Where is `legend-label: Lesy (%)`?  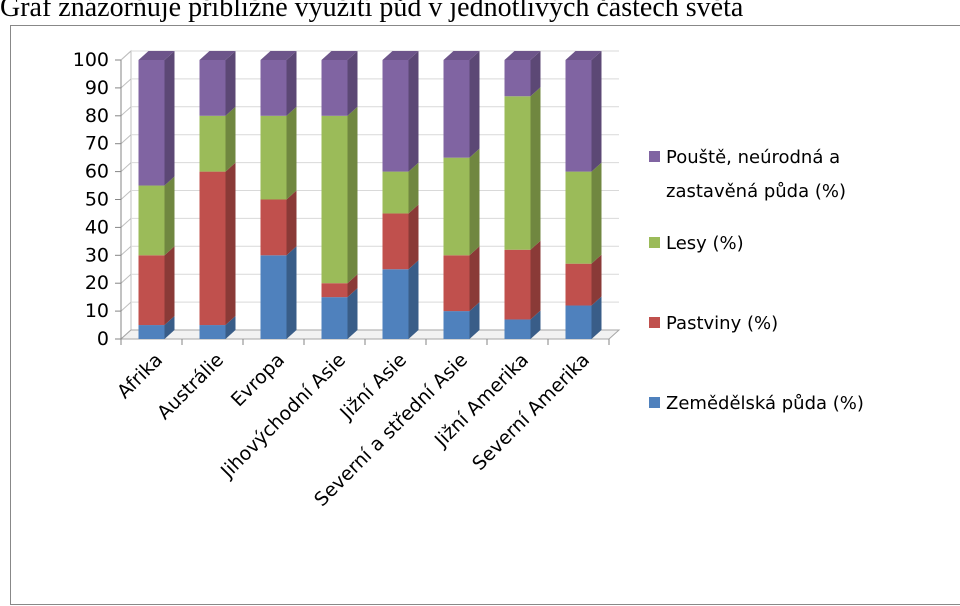
legend-label: Lesy (%) is located at coordinates (705, 243).